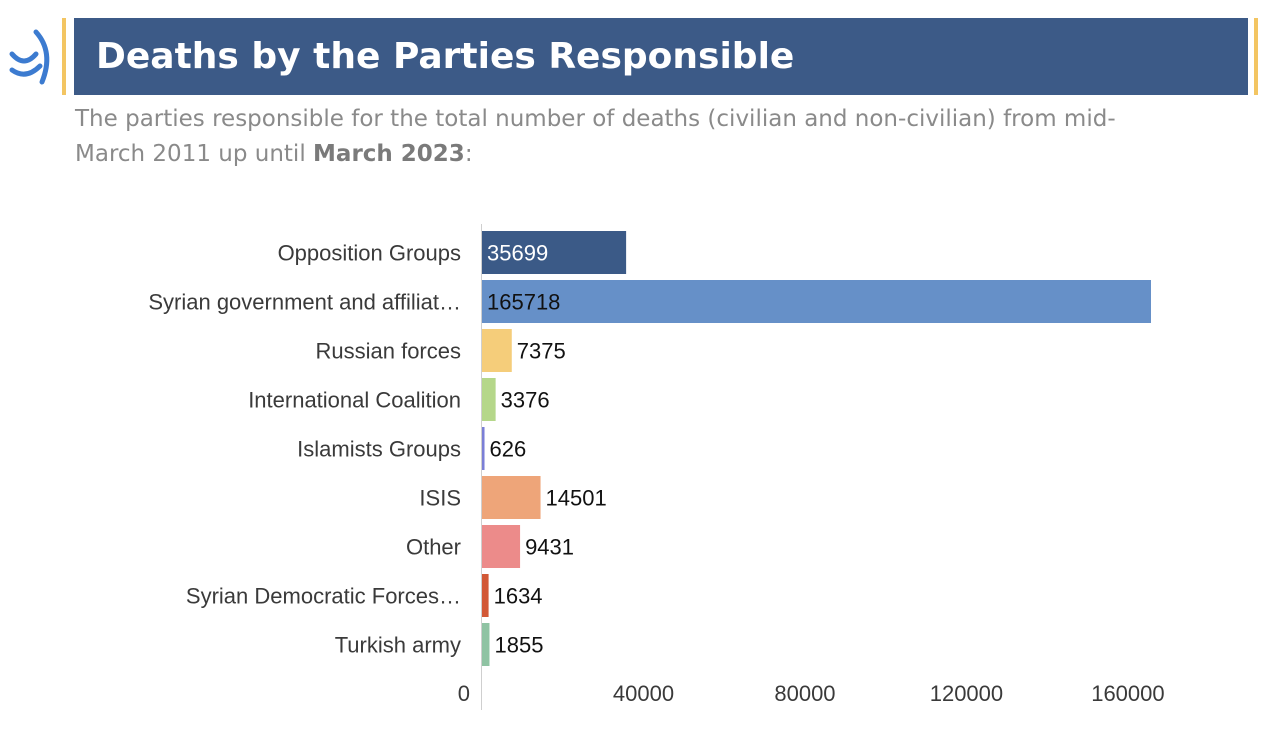 Image resolution: width=1280 pixels, height=742 pixels. I want to click on category-label: Turkish army, so click(398, 645).